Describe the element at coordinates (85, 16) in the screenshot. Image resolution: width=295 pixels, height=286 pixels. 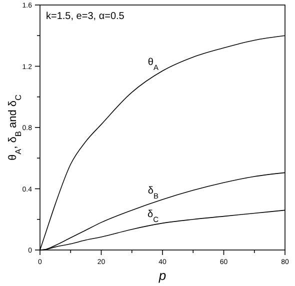
I see `annotation: k=1.5, e=3, α=0.5` at that location.